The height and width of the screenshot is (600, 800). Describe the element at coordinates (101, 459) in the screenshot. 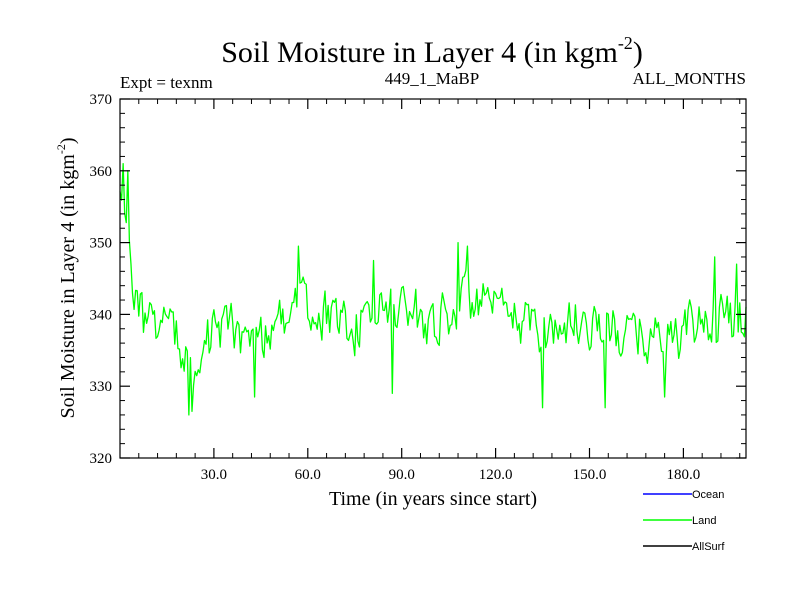

I see `y-tick-label: 320` at that location.